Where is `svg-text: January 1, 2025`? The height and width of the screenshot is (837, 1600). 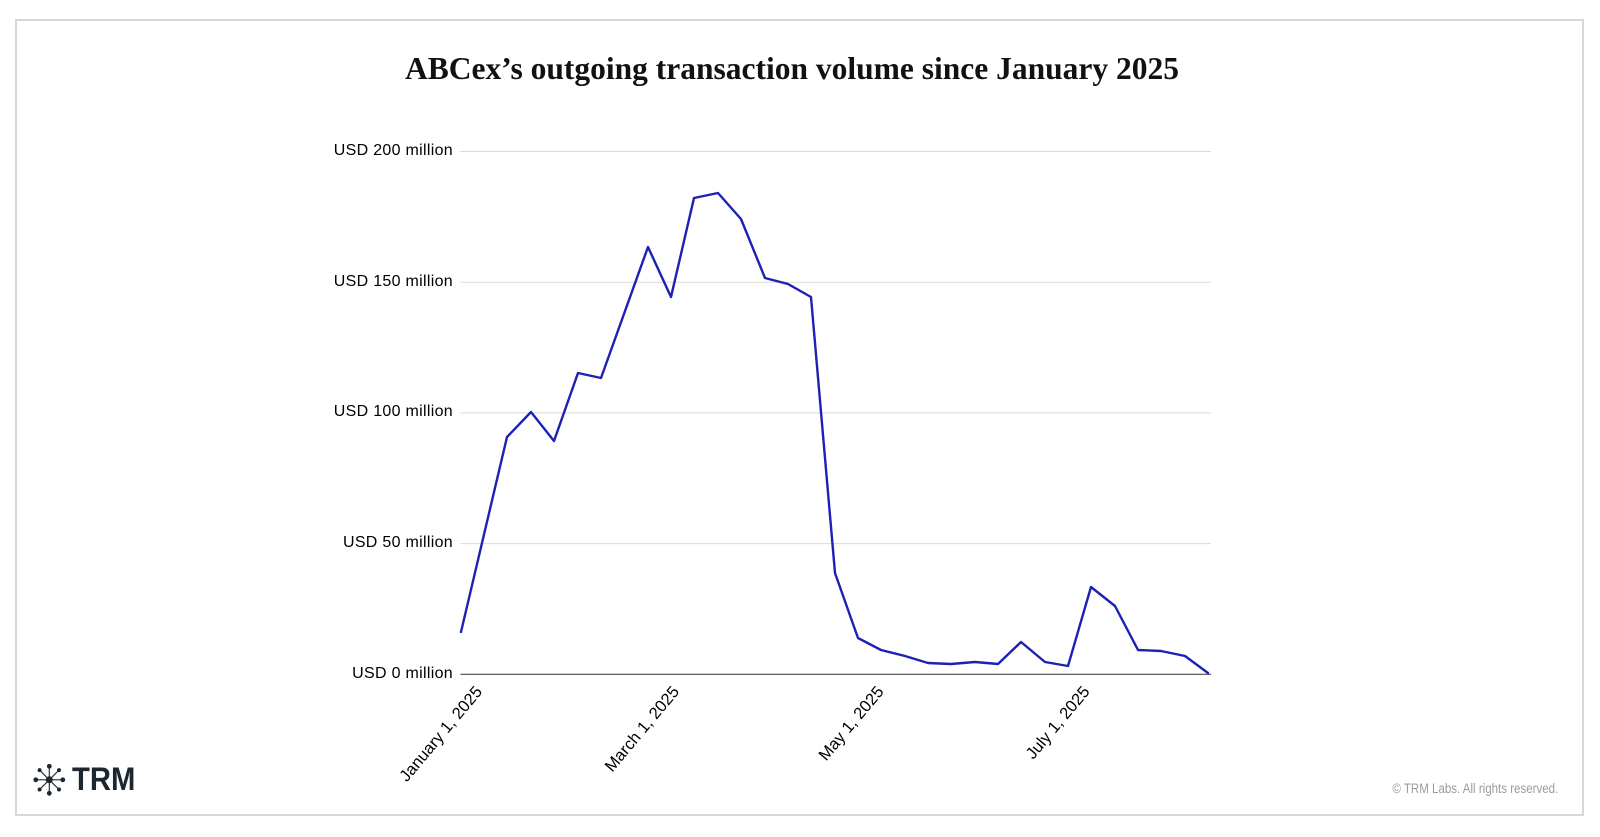
svg-text: January 1, 2025 is located at coordinates (441, 734).